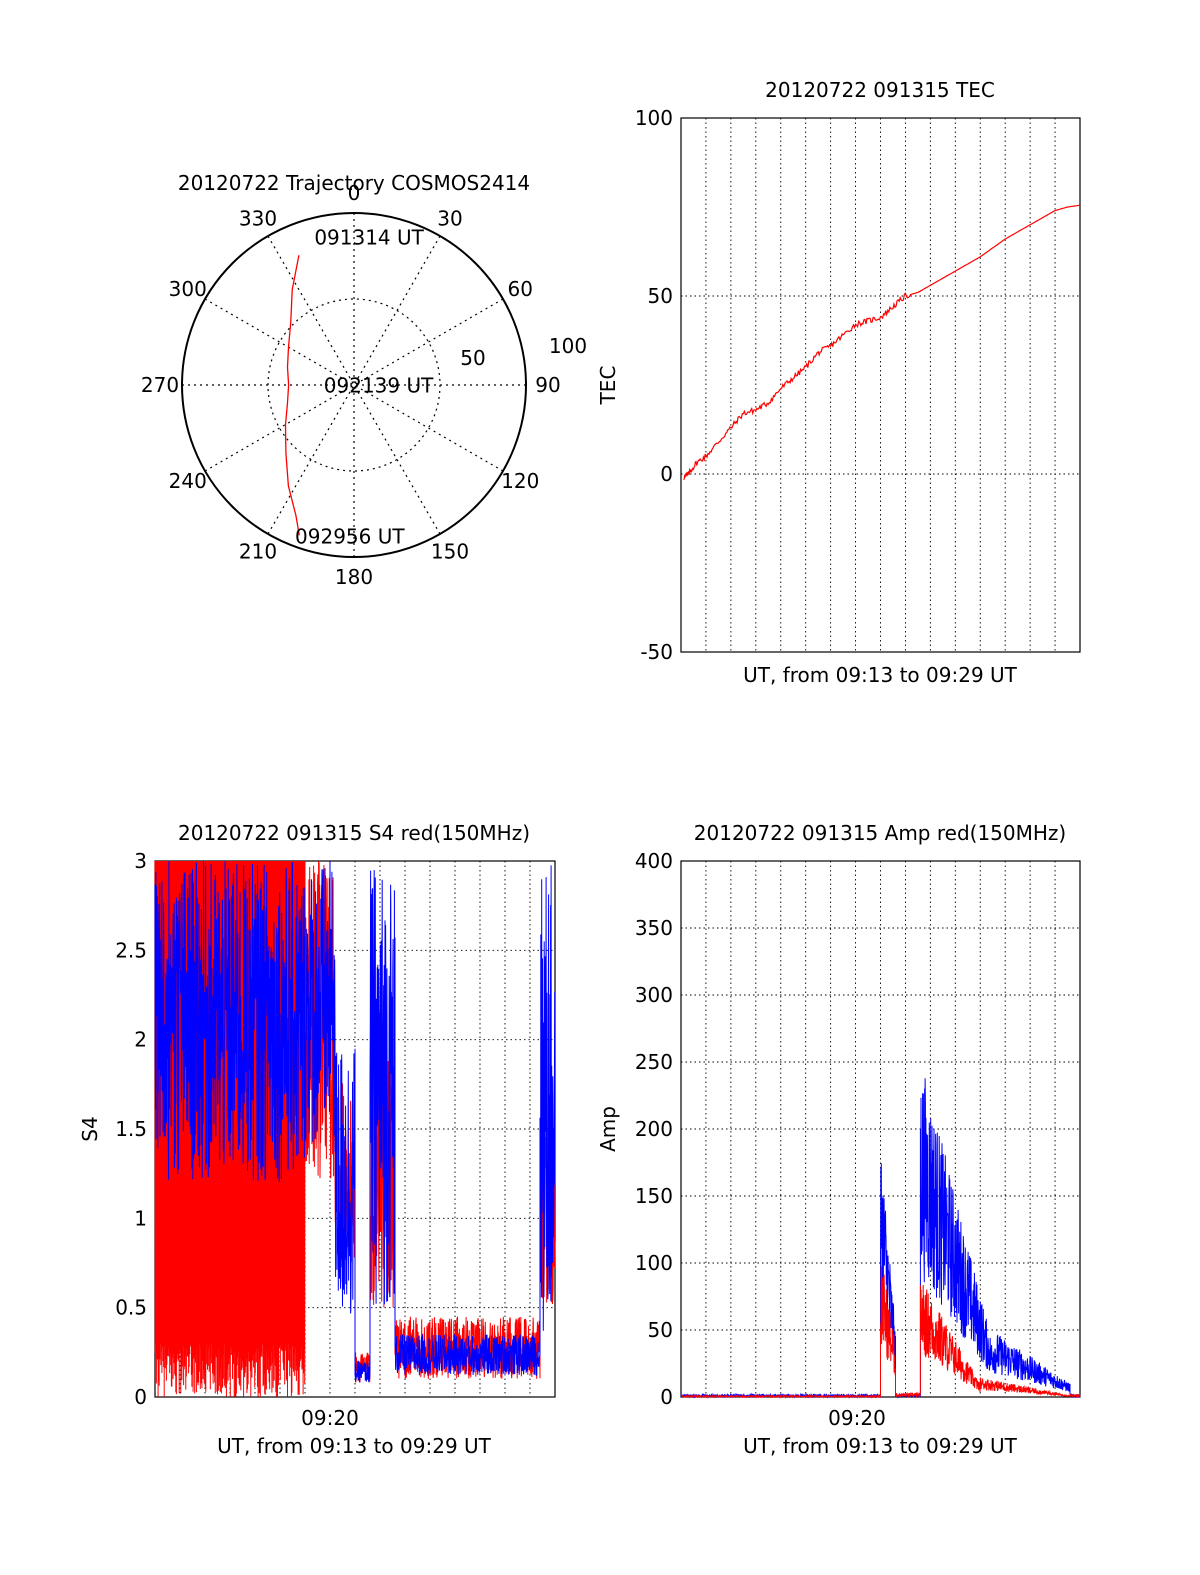 The height and width of the screenshot is (1575, 1200). I want to click on amp-ylabel: Amp, so click(608, 1129).